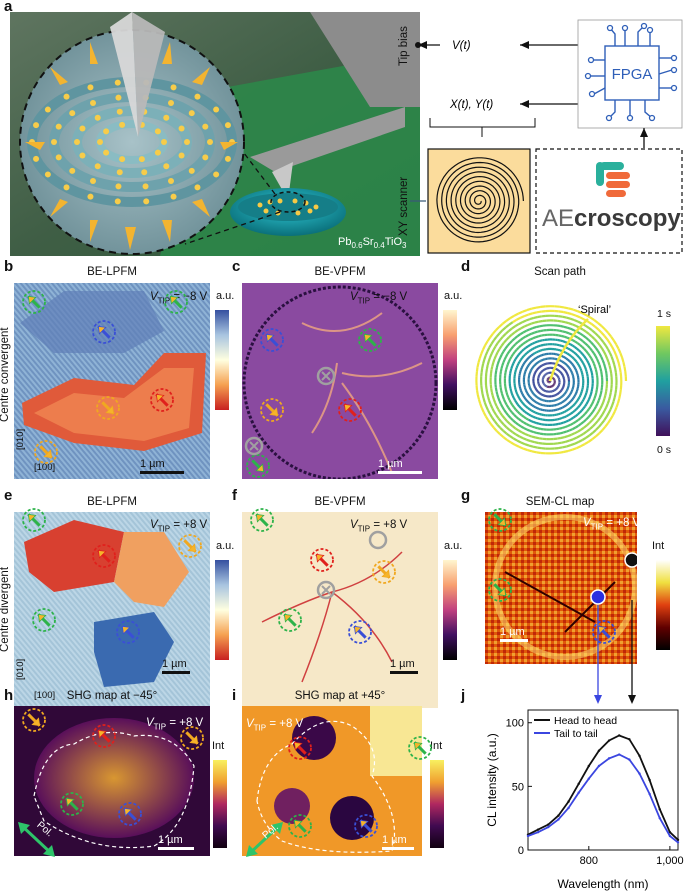 The image size is (685, 892). I want to click on row-label-convergent: Centre convergent, so click(5, 374).